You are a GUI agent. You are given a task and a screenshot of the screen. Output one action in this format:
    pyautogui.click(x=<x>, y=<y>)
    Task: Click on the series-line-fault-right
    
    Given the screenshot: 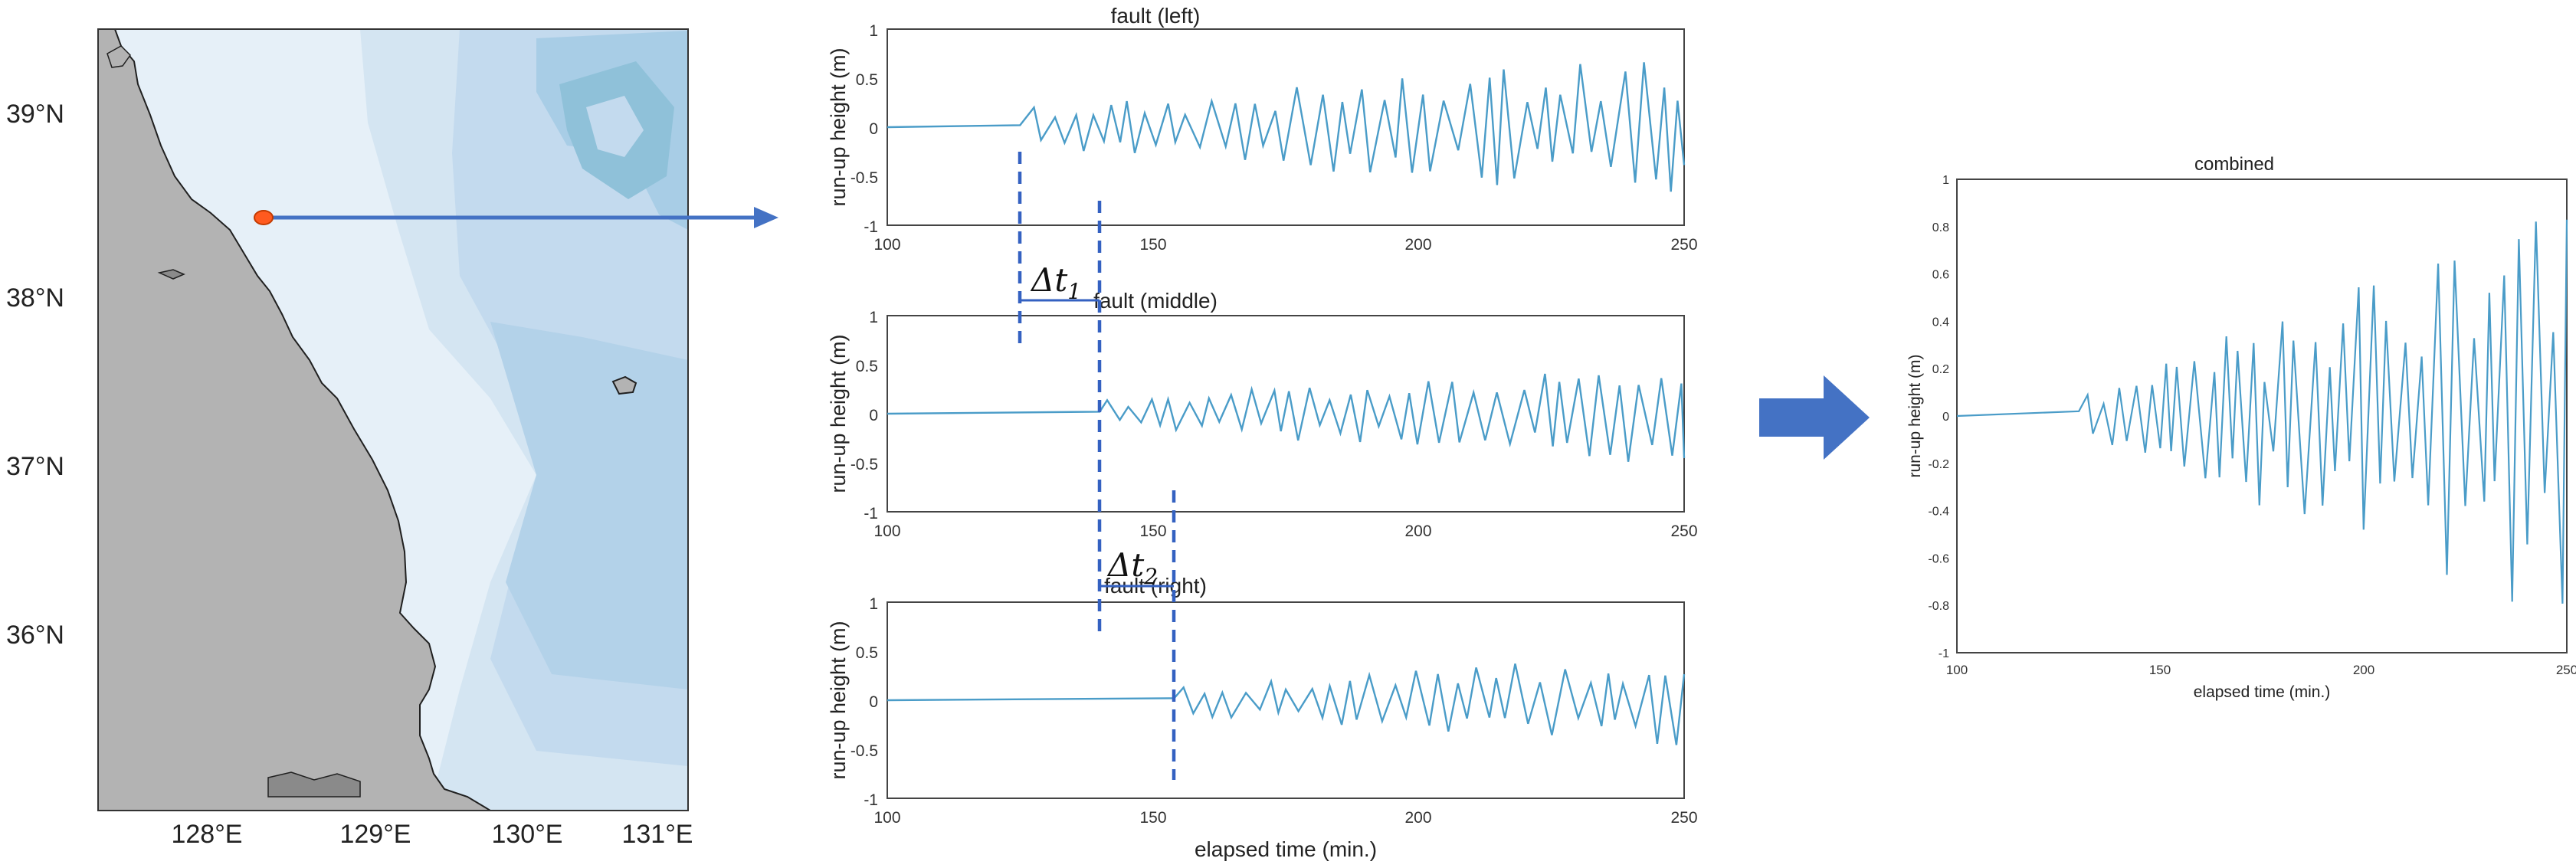 What is the action you would take?
    pyautogui.click(x=1287, y=704)
    